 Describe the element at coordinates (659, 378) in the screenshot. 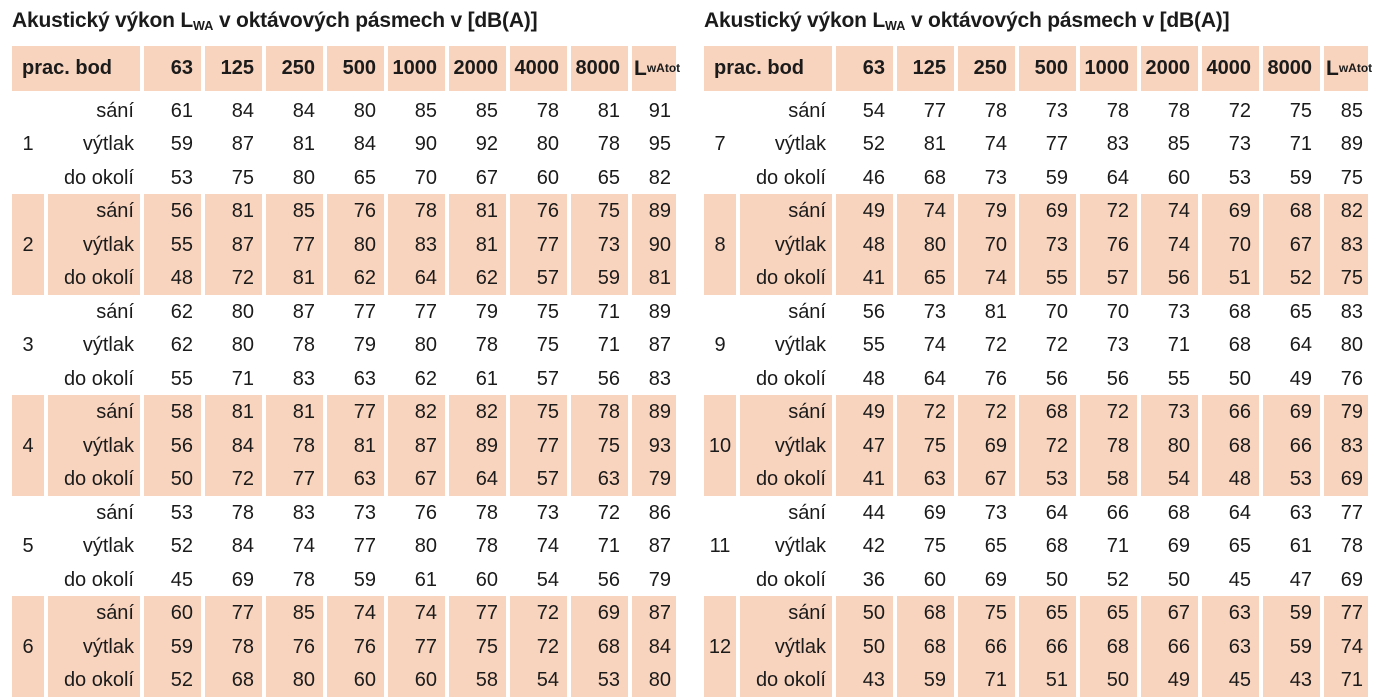

I see `total-value-cell: 83` at that location.